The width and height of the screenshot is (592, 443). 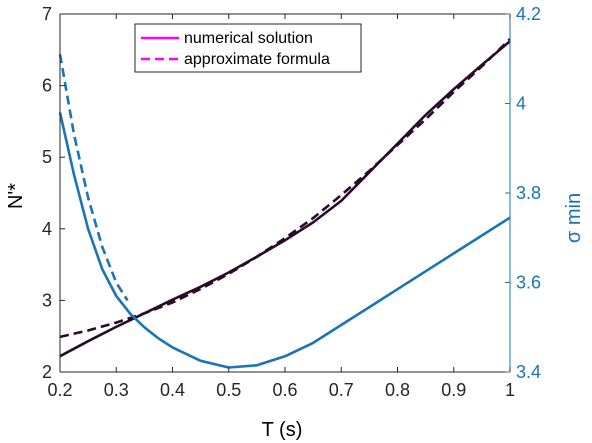 What do you see at coordinates (47, 229) in the screenshot?
I see `y-tick-label-left: 4` at bounding box center [47, 229].